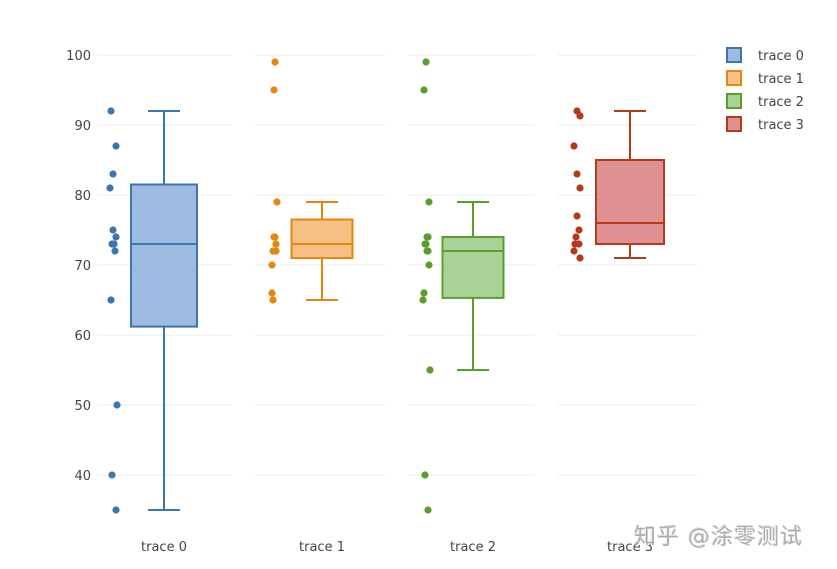  What do you see at coordinates (322, 547) in the screenshot?
I see `x-tick-label: trace 1` at bounding box center [322, 547].